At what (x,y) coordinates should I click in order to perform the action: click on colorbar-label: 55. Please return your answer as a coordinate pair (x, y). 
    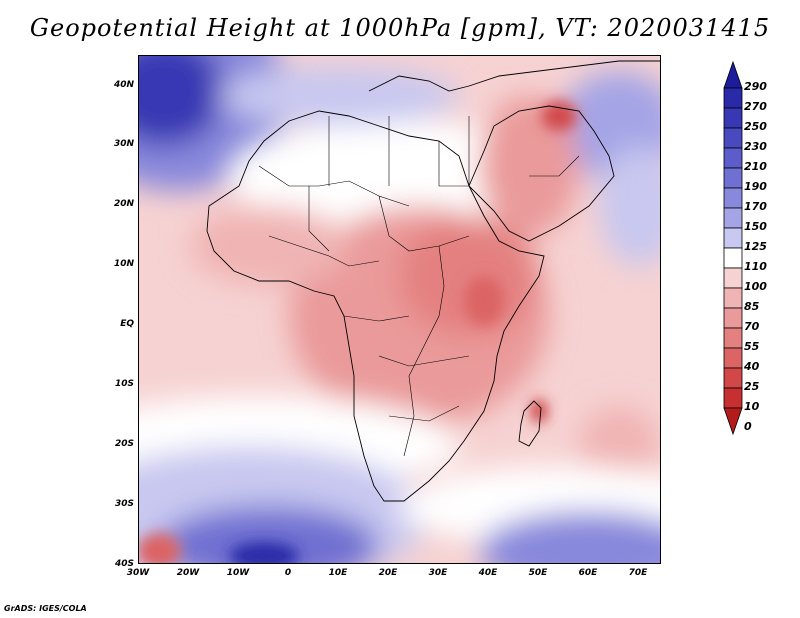
    Looking at the image, I should click on (752, 346).